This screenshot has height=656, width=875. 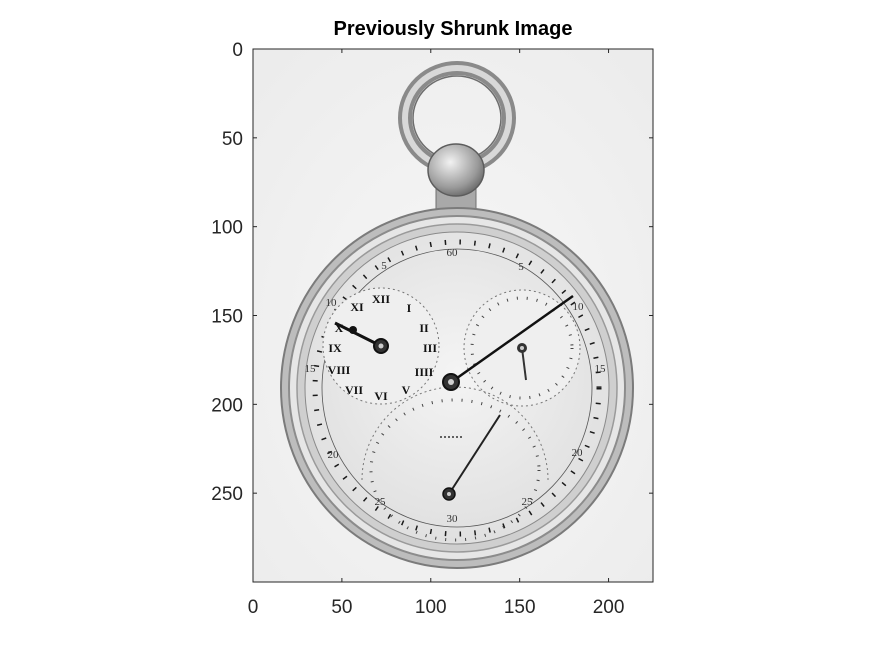 I want to click on y-tick-label: 250, so click(x=227, y=494).